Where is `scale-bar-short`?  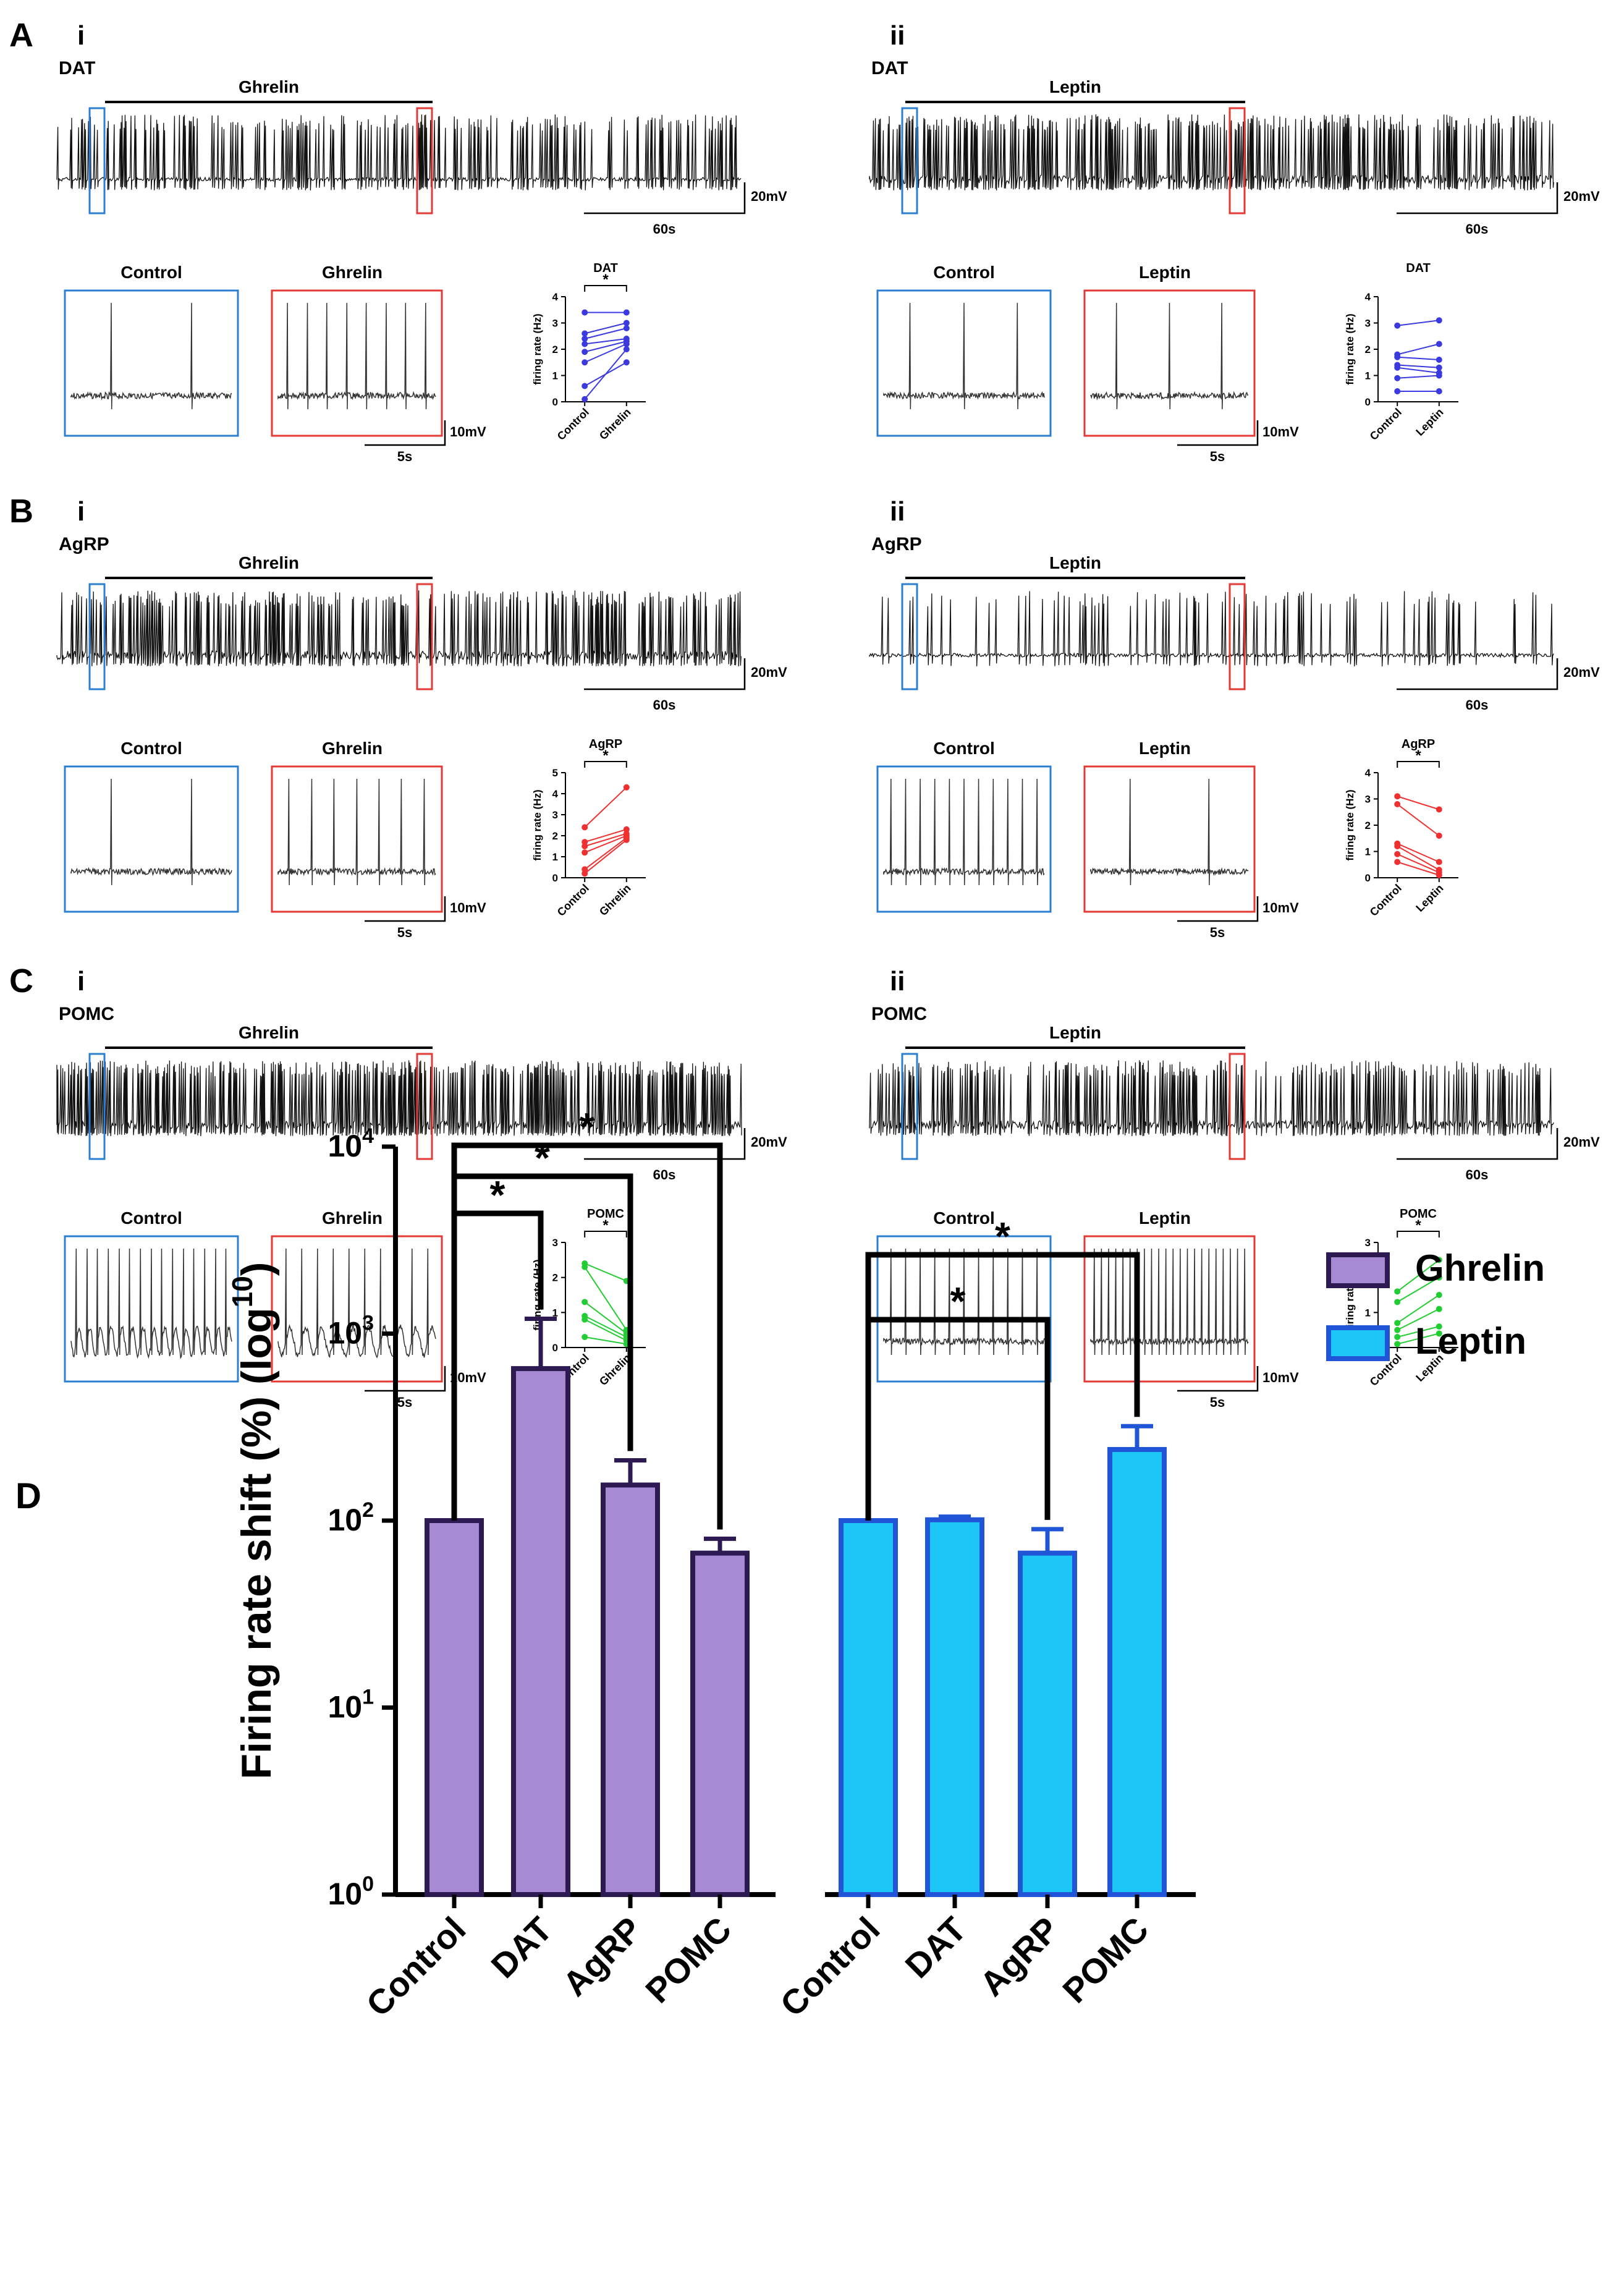 scale-bar-short is located at coordinates (406, 909).